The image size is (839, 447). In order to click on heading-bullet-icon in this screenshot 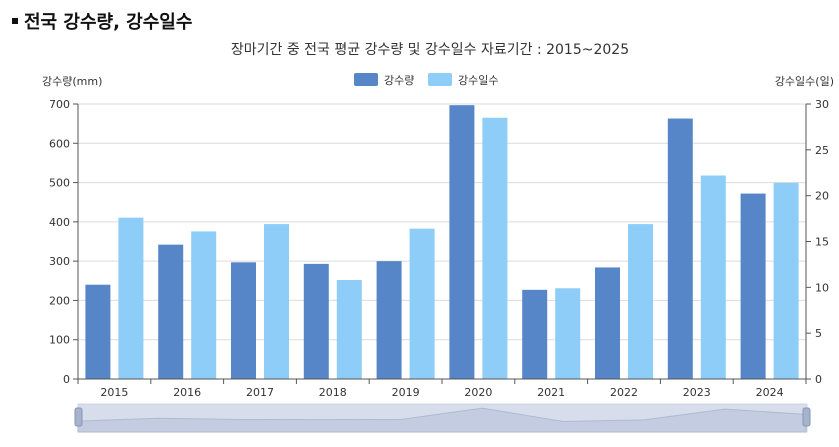, I will do `click(15, 21)`.